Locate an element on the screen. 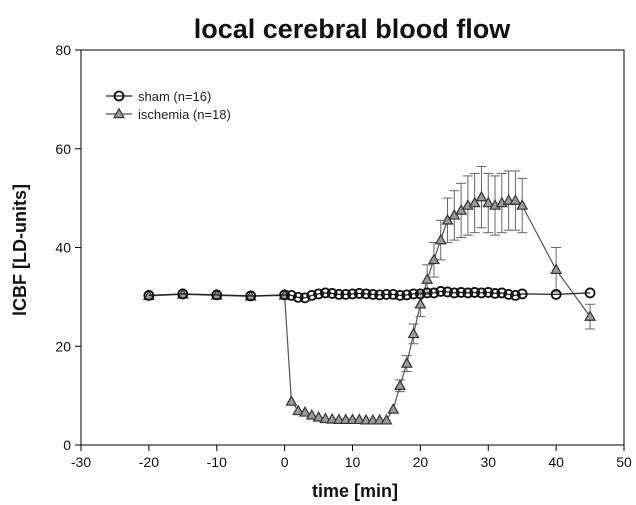 Image resolution: width=636 pixels, height=505 pixels. x-tick-label: -10 is located at coordinates (217, 462).